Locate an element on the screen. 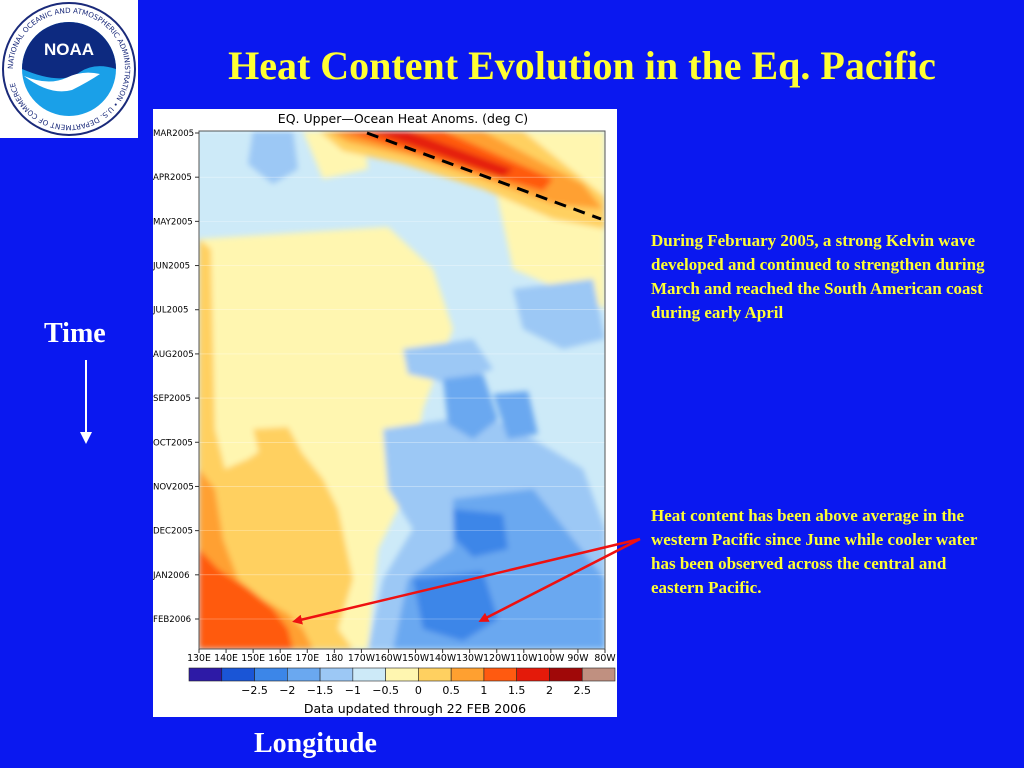 The image size is (1024, 768). colorbar-label: −1 is located at coordinates (353, 690).